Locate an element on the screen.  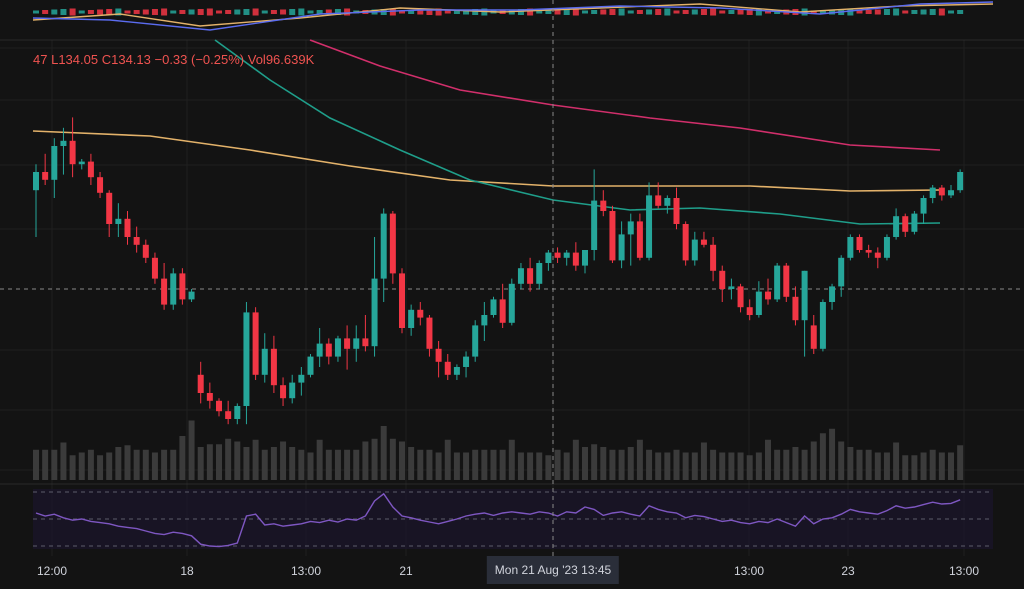
time-axis: 12:00 18 13:00 21 13:00 23 13:00 is located at coordinates (512, 570).